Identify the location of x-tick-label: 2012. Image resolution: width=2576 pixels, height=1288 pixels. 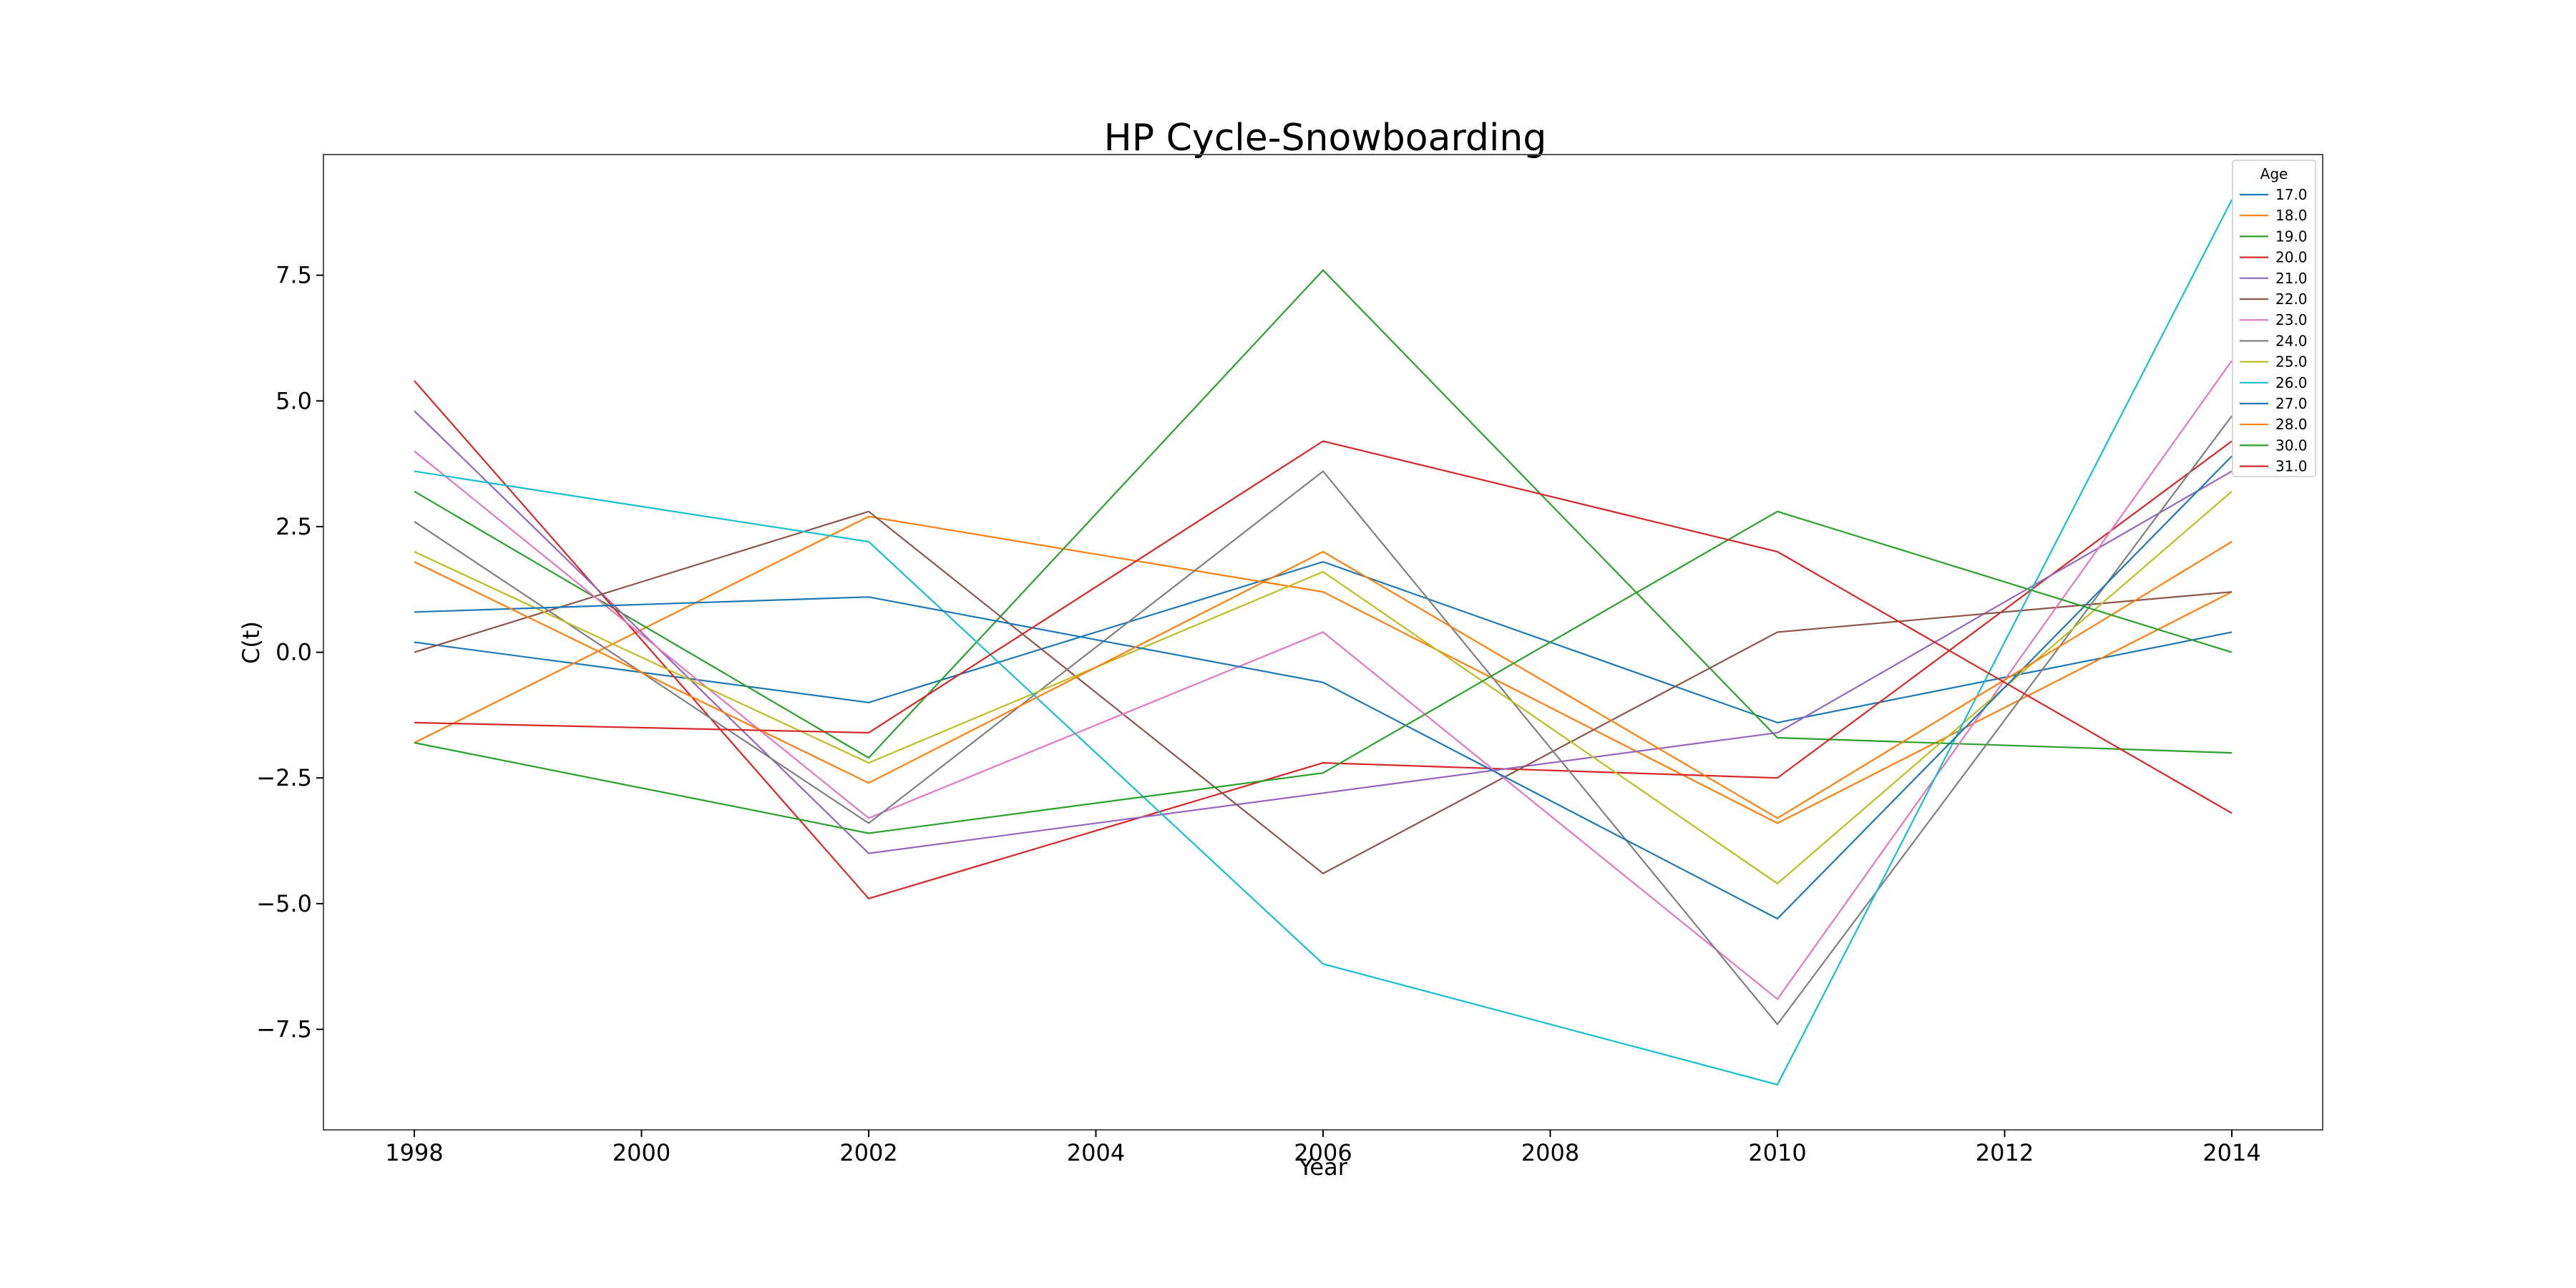
(2005, 1152).